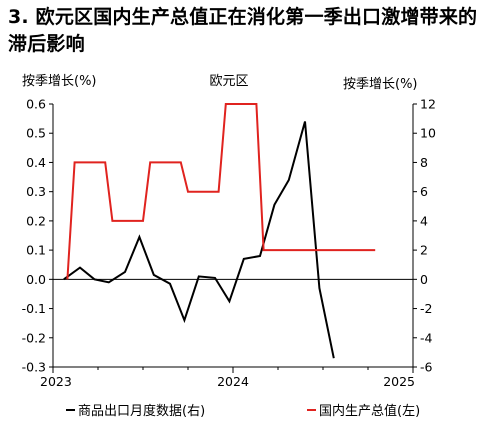 The height and width of the screenshot is (426, 489). I want to click on right-tick-label: 12, so click(428, 104).